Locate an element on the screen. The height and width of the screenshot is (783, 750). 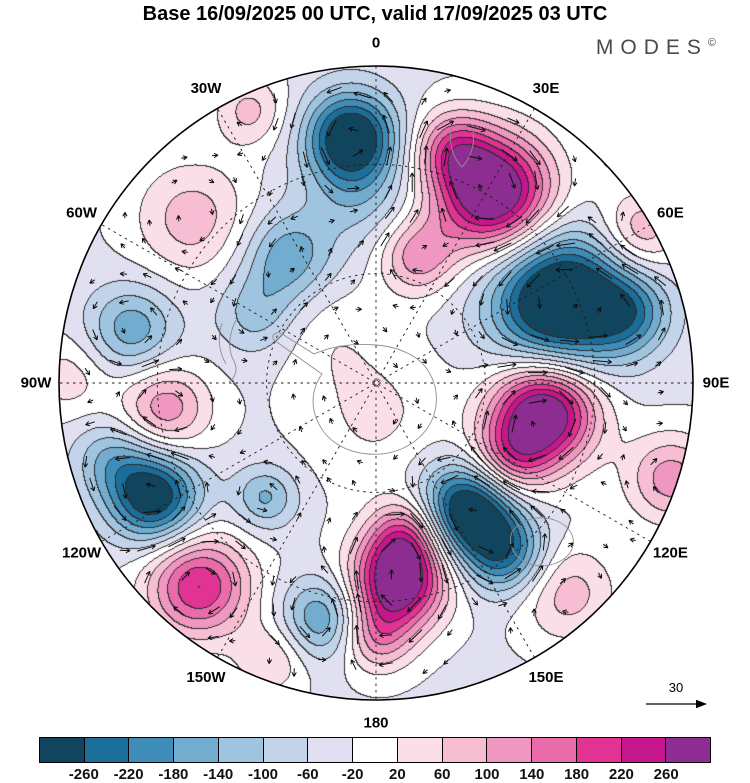
modes-logo-text: MODES is located at coordinates (651, 47).